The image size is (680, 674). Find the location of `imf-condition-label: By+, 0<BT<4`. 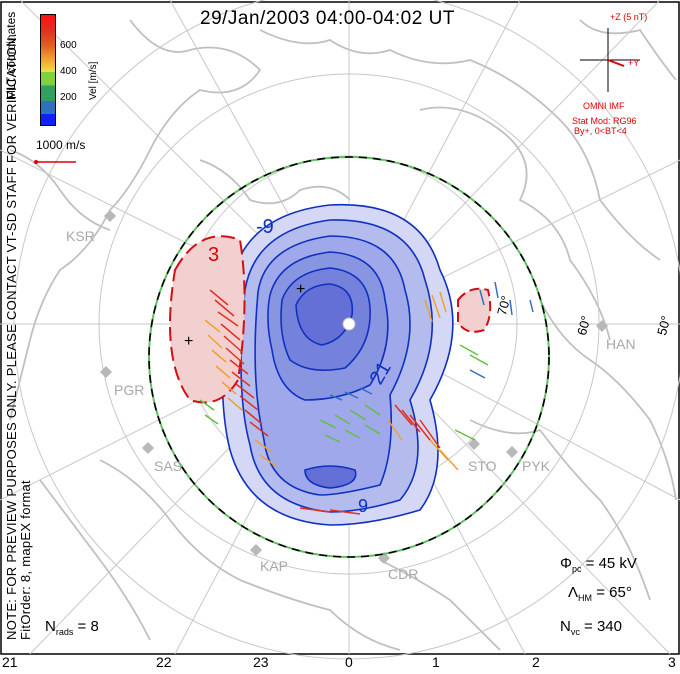

imf-condition-label: By+, 0<BT<4 is located at coordinates (600, 131).